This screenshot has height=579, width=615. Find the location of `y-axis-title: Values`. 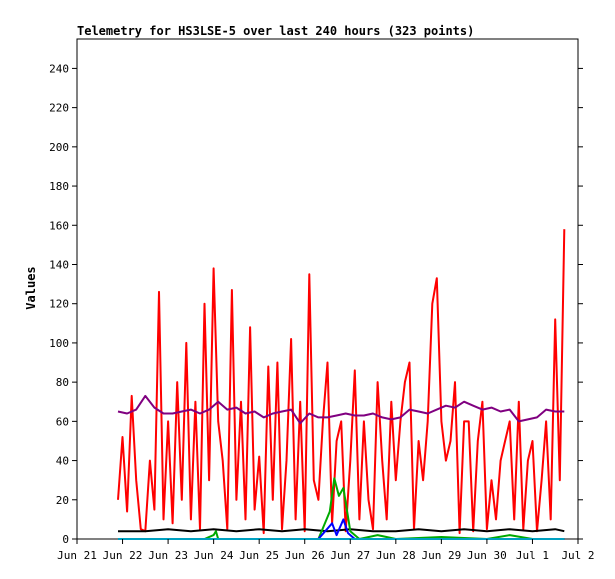

y-axis-title: Values is located at coordinates (31, 287).